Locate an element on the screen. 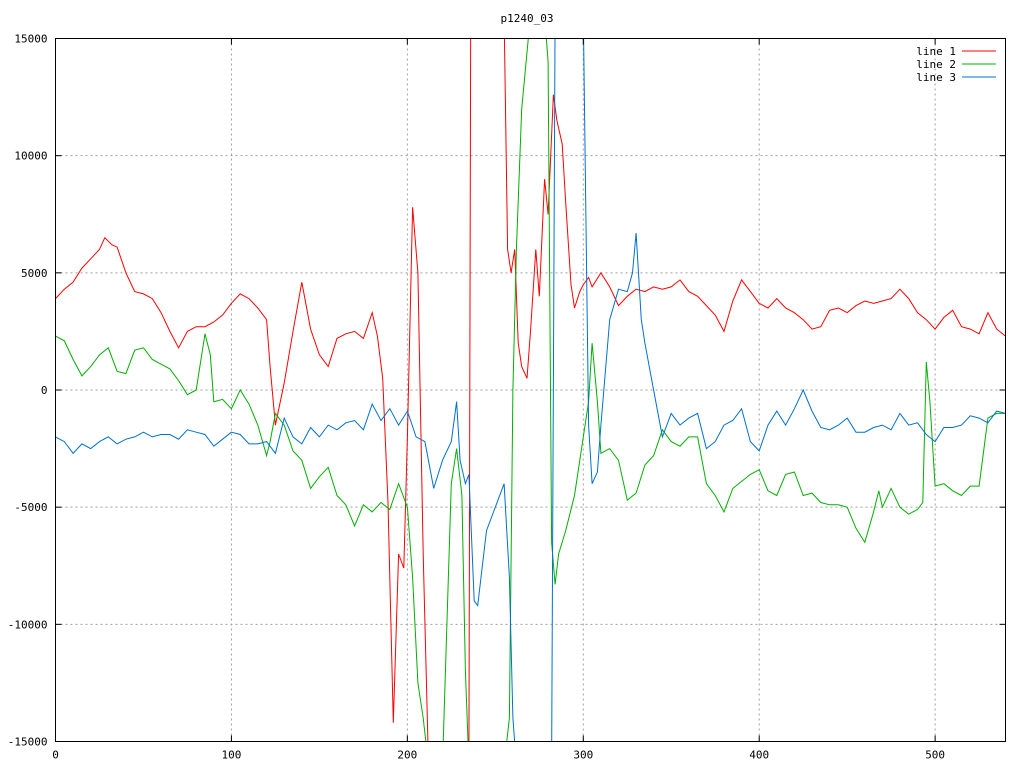  x-tick-label: 400 is located at coordinates (759, 755).